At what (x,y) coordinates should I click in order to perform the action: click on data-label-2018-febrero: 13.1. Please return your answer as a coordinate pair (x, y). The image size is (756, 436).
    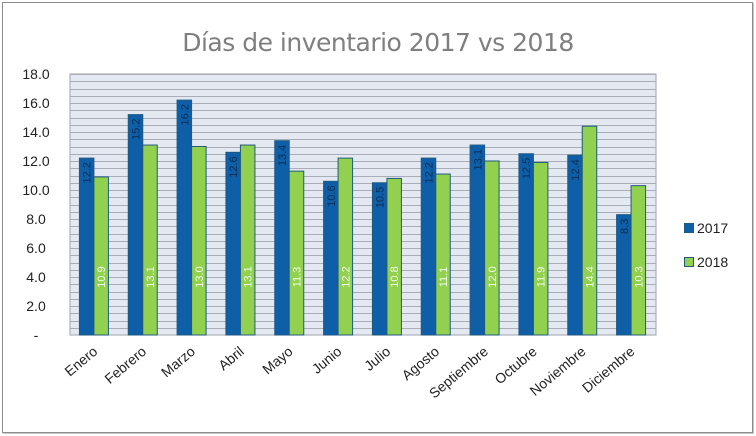
    Looking at the image, I should click on (151, 276).